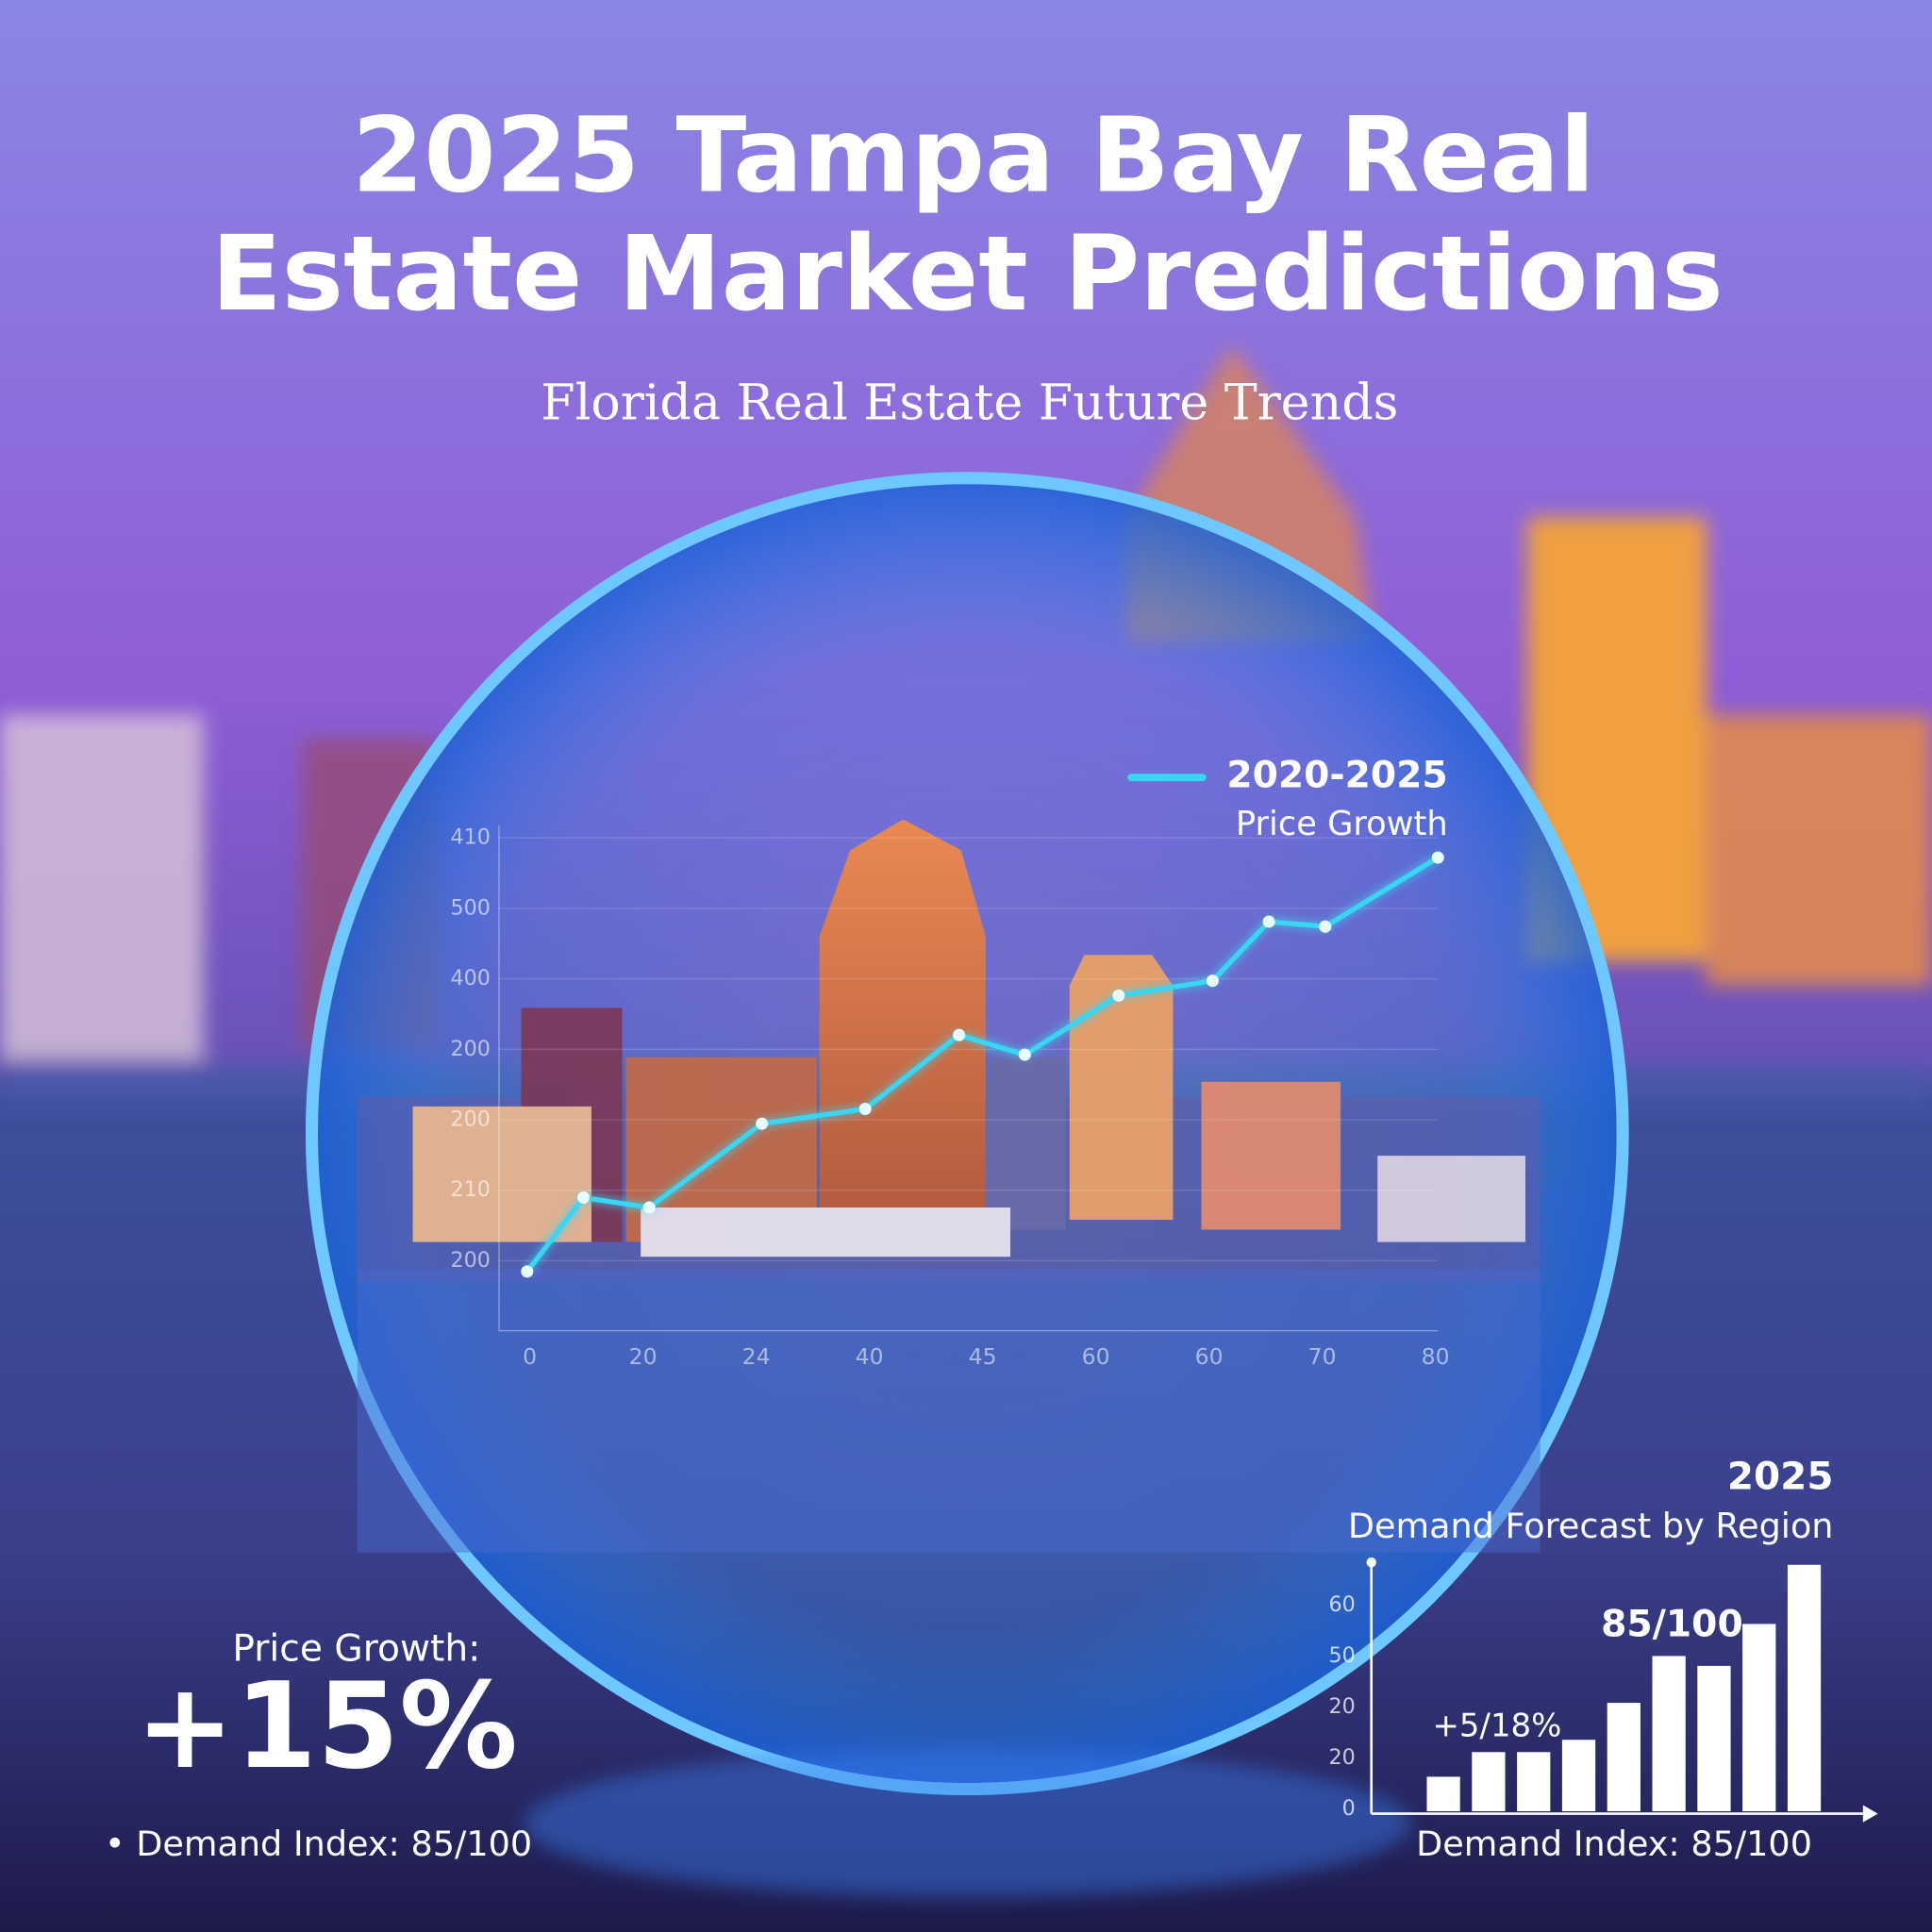  What do you see at coordinates (757, 1356) in the screenshot?
I see `x-tick-label: 24` at bounding box center [757, 1356].